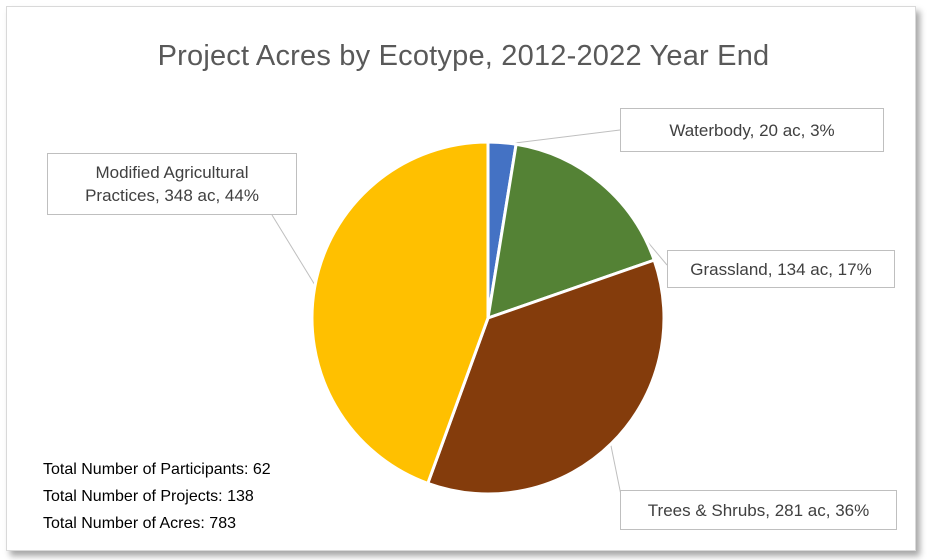 This screenshot has height=560, width=927. Describe the element at coordinates (157, 469) in the screenshot. I see `total-participants: Total Number of Participants: 62` at that location.